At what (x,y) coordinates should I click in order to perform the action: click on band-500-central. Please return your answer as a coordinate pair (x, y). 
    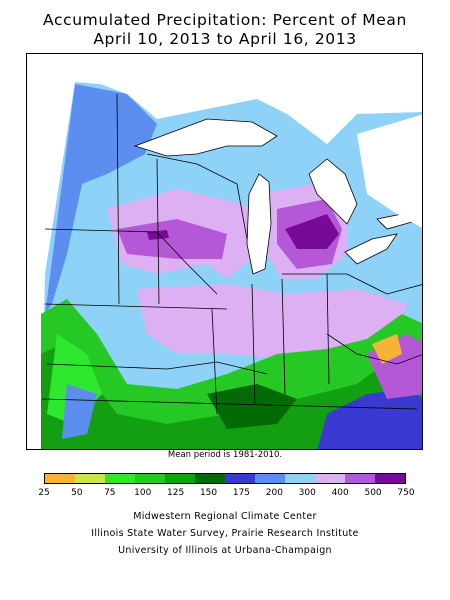
    Looking at the image, I should click on (172, 239).